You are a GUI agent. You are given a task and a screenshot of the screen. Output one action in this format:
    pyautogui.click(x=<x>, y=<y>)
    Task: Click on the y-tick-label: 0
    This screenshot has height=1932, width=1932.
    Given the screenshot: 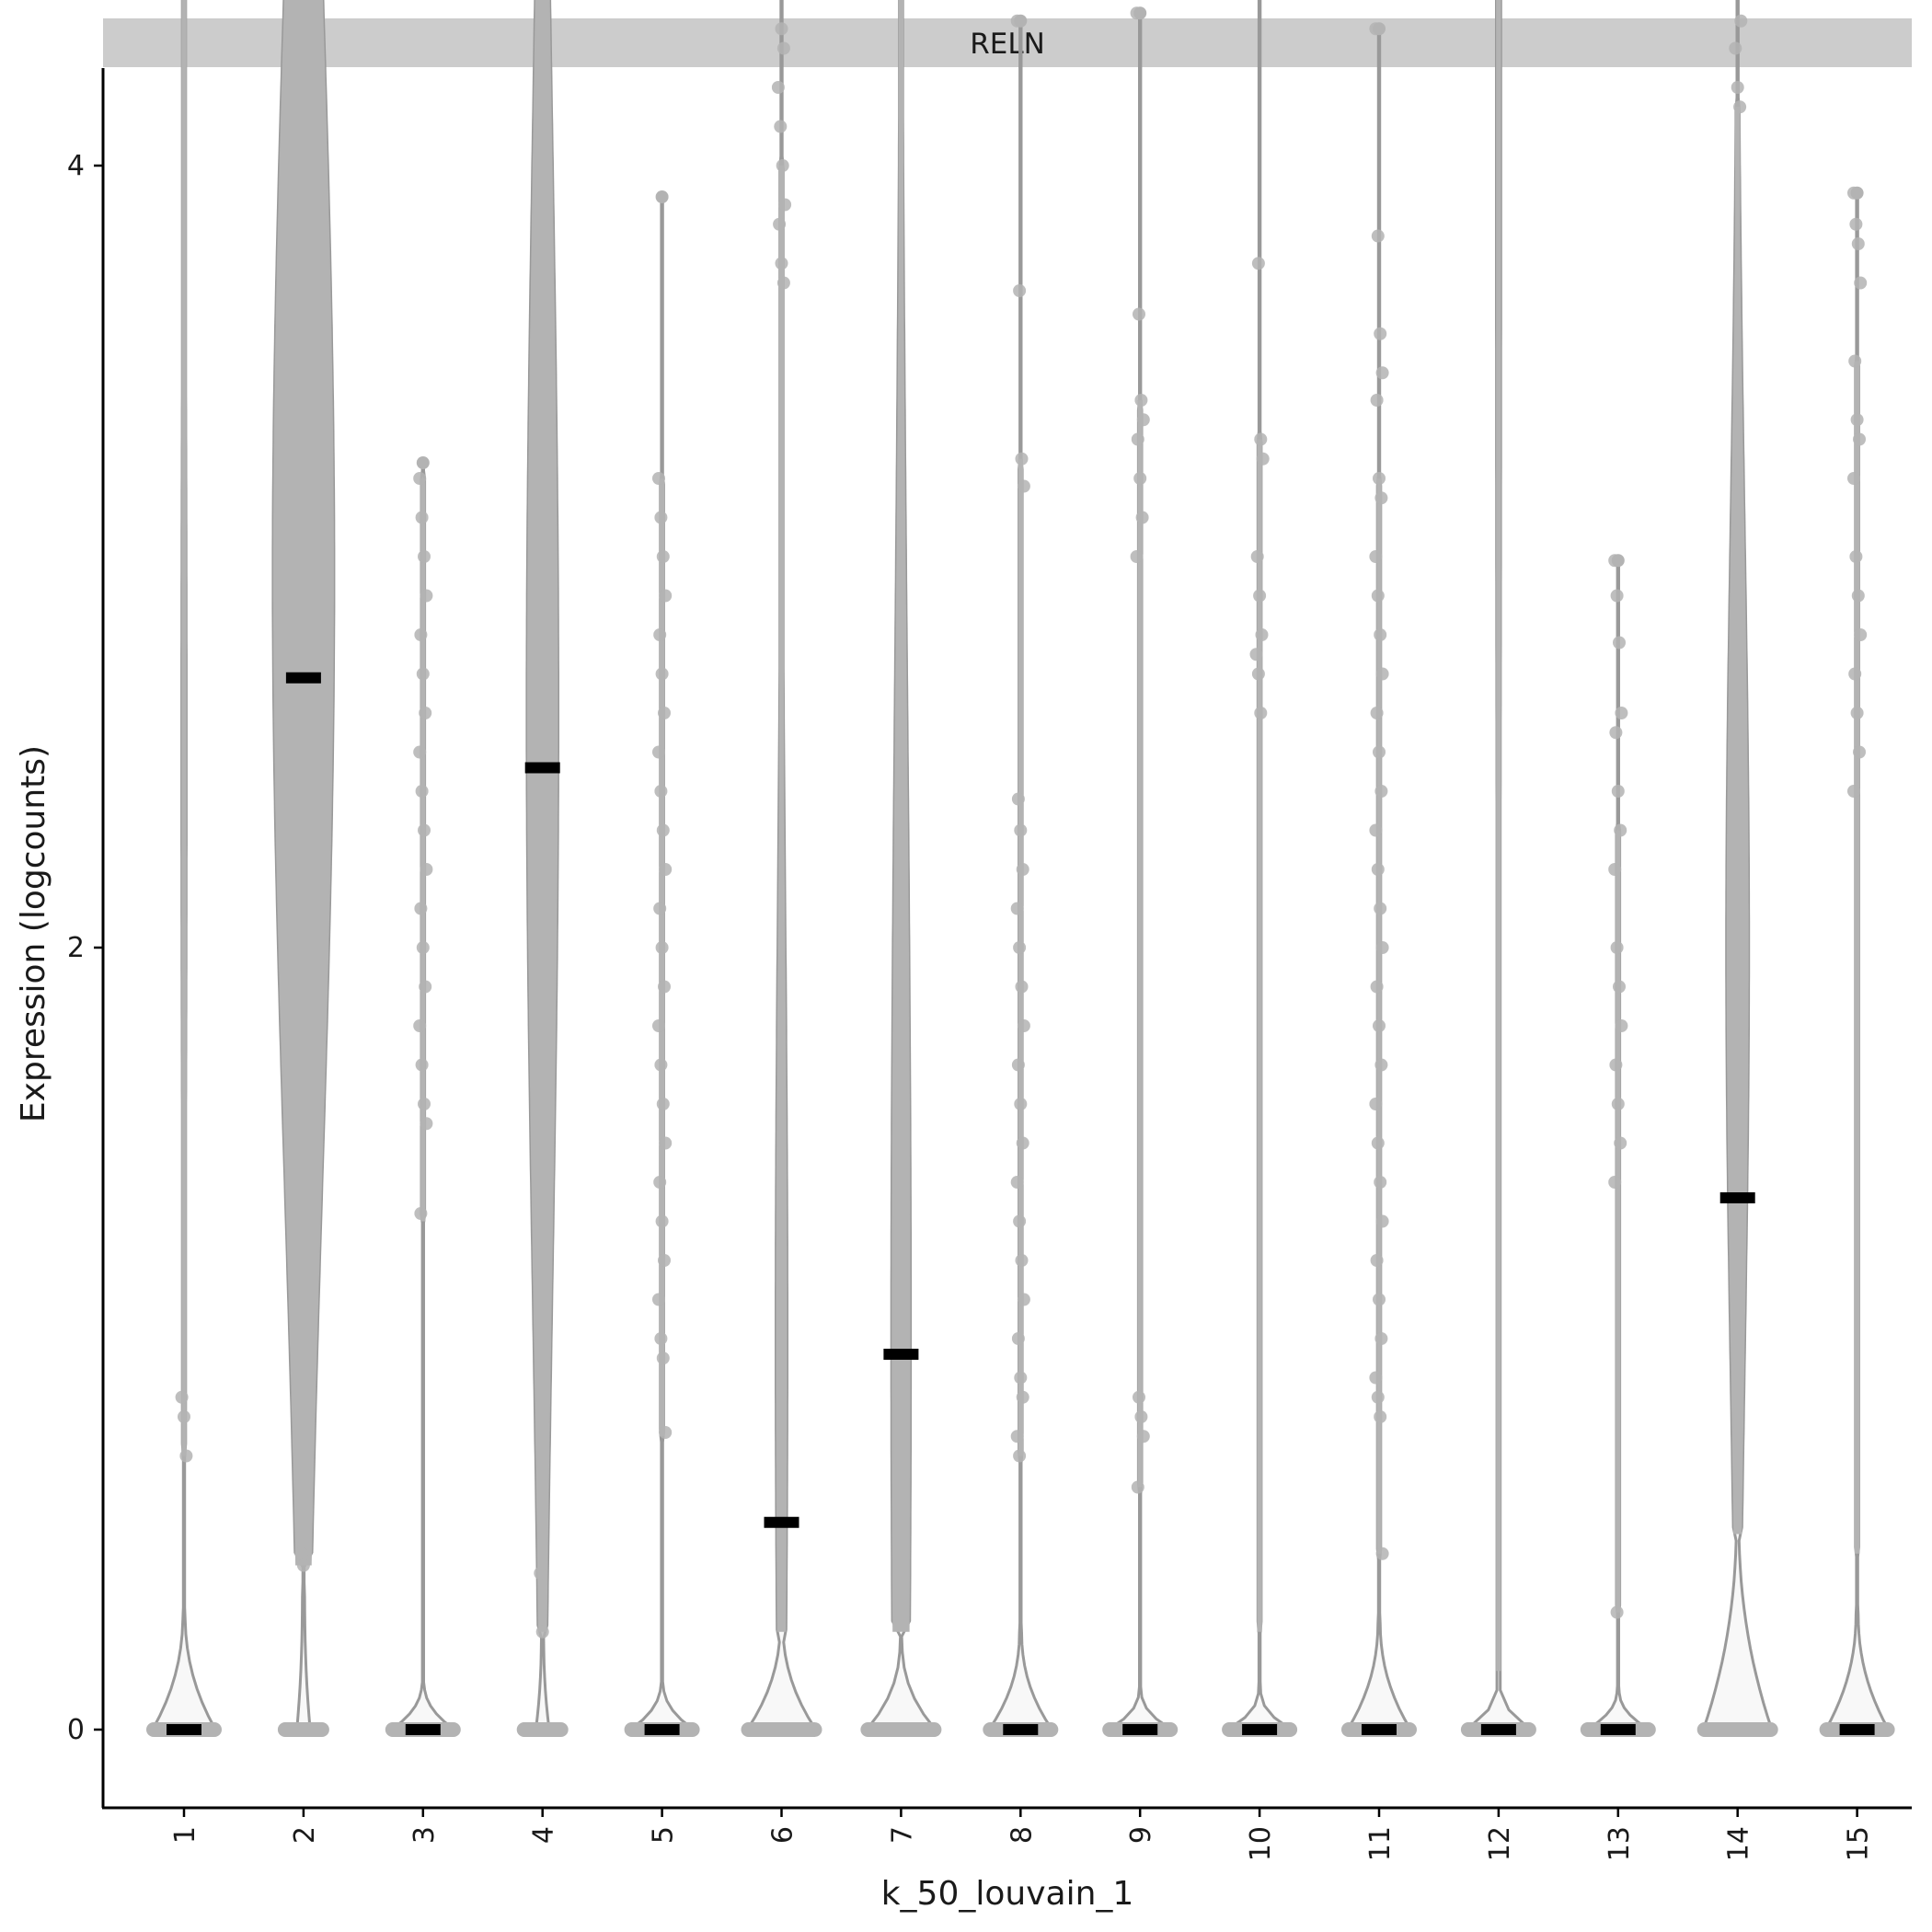 What is the action you would take?
    pyautogui.click(x=76, y=1730)
    